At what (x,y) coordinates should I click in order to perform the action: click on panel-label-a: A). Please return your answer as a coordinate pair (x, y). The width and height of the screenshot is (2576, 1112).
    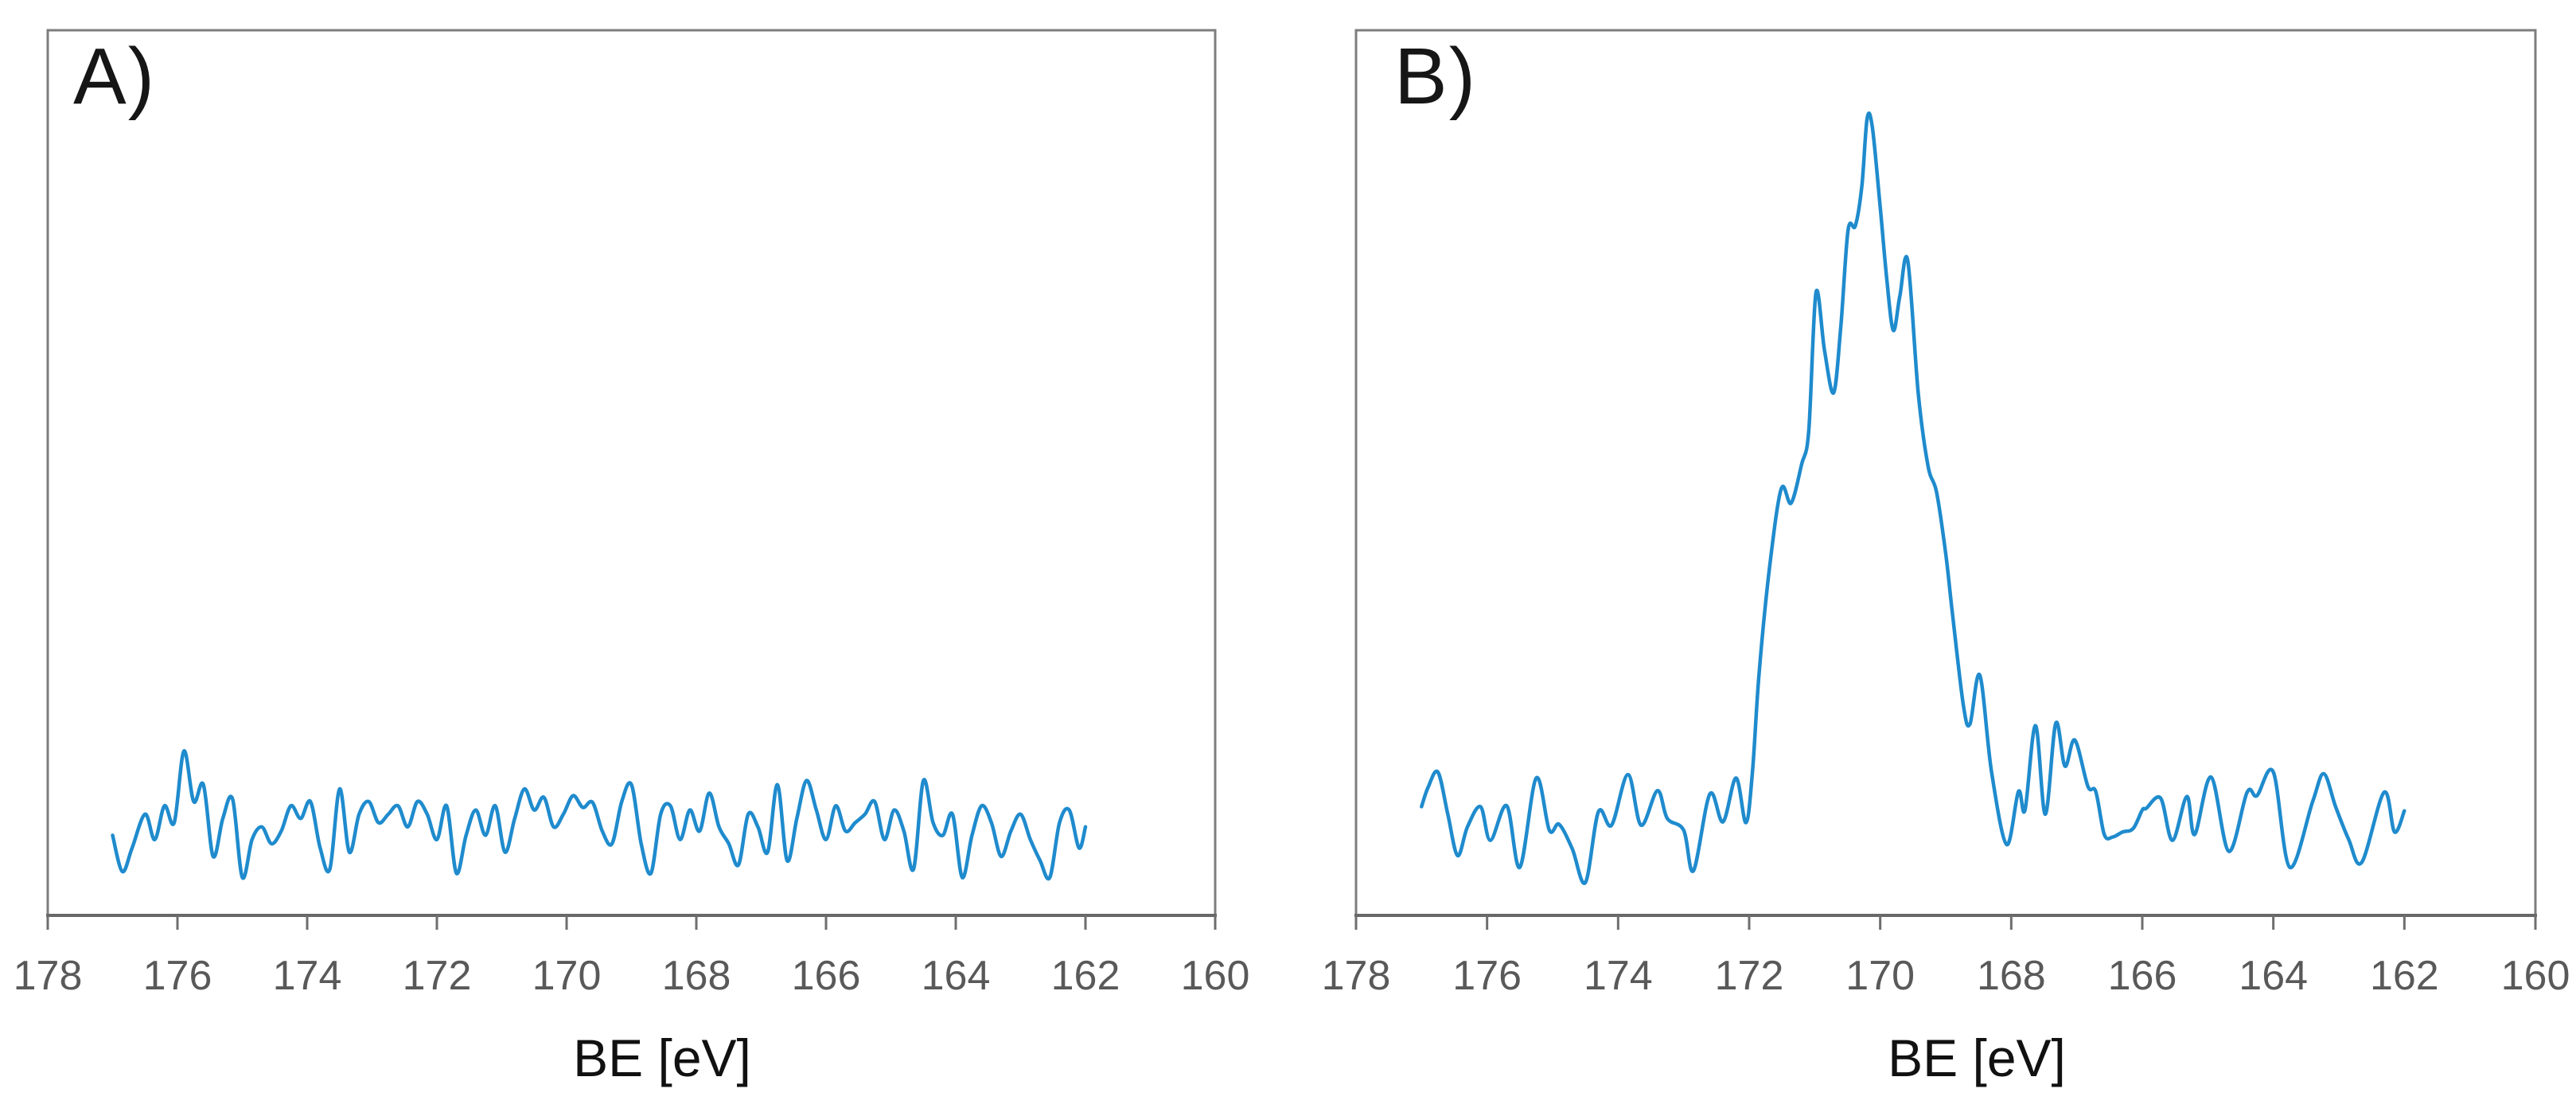
    Looking at the image, I should click on (114, 76).